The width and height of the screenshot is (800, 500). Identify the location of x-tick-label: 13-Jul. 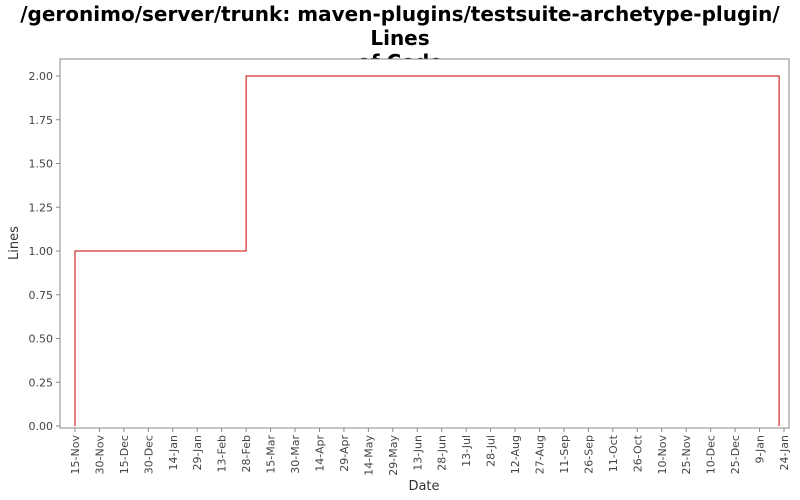
(466, 451).